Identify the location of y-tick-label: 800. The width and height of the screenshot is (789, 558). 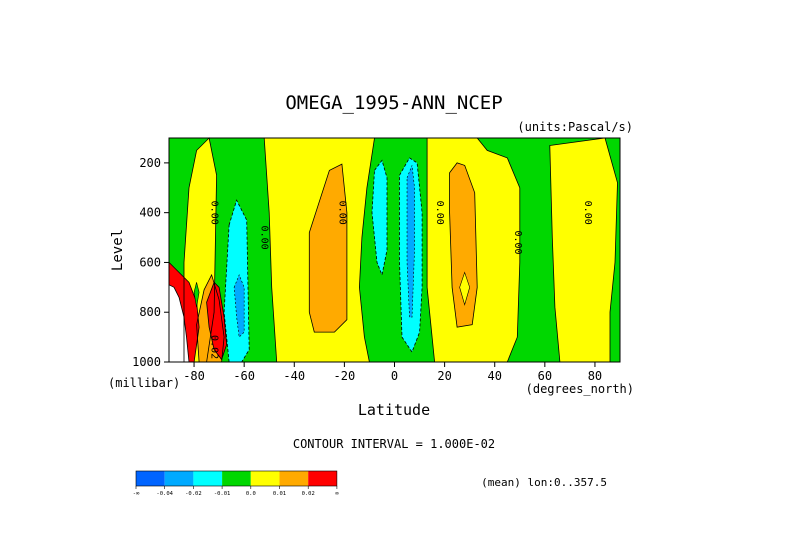
(150, 312).